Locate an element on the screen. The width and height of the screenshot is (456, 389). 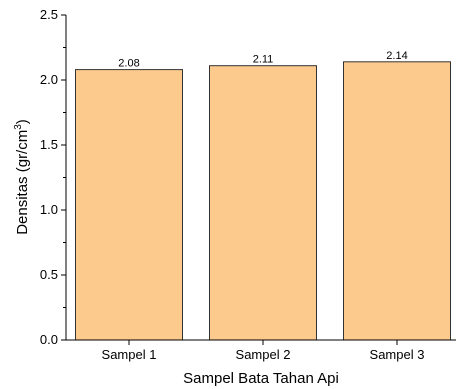
y-axis: 0.0 0.5 1.0 1.5 2.0 2.5 is located at coordinates (53, 177).